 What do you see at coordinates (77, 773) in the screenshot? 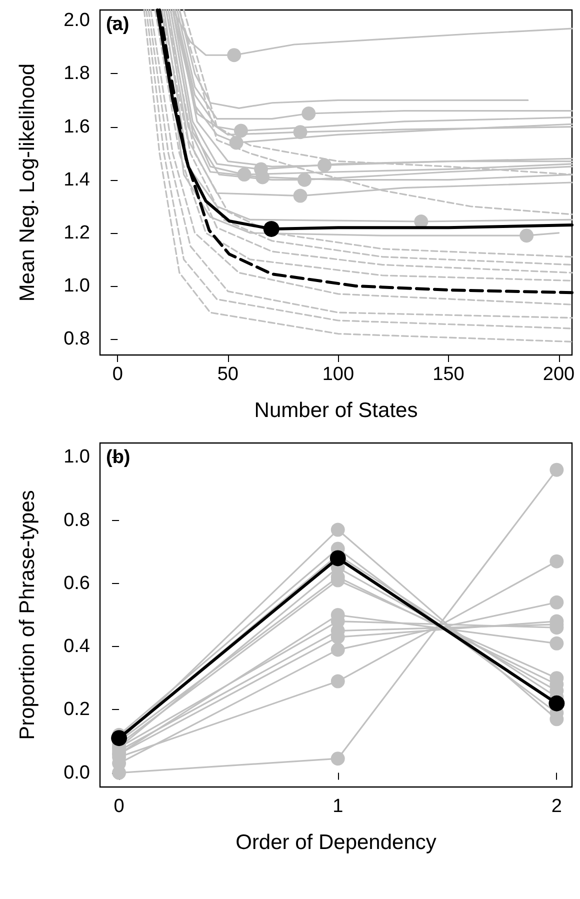
I see `y-tick-label: 0.0` at bounding box center [77, 773].